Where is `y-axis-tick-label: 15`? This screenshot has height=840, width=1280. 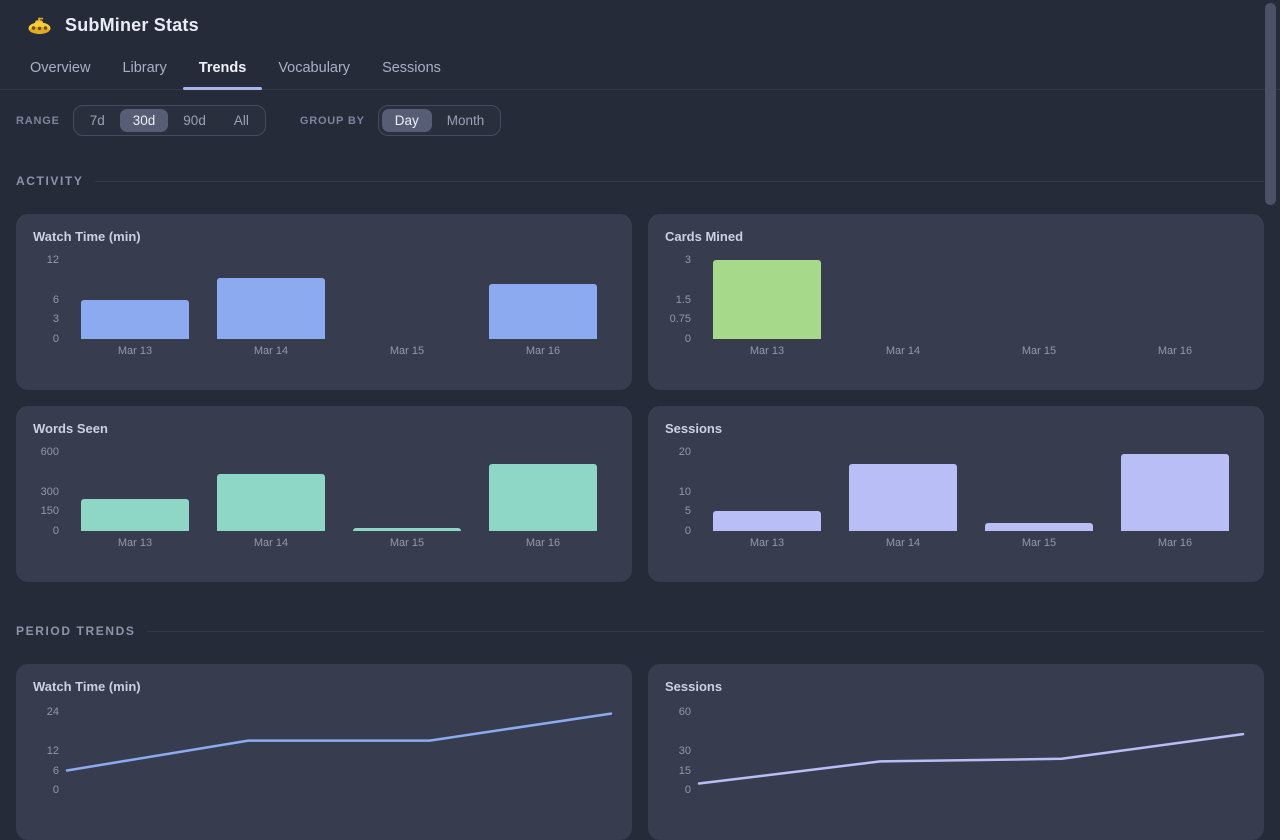 y-axis-tick-label: 15 is located at coordinates (684, 770).